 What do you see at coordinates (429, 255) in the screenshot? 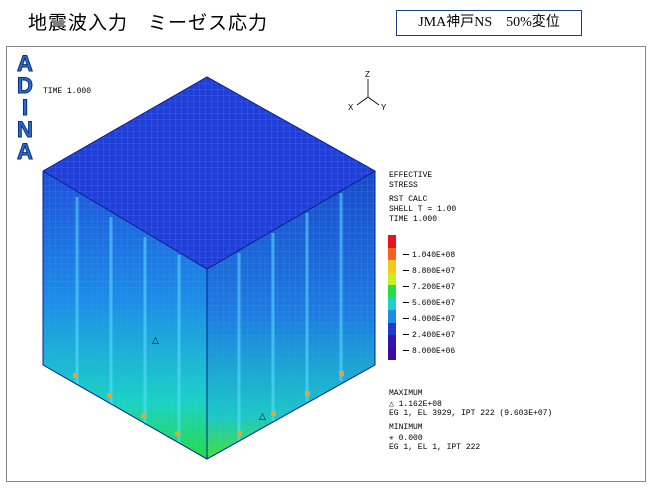
I see `legend-value-1: 1.040E+08` at bounding box center [429, 255].